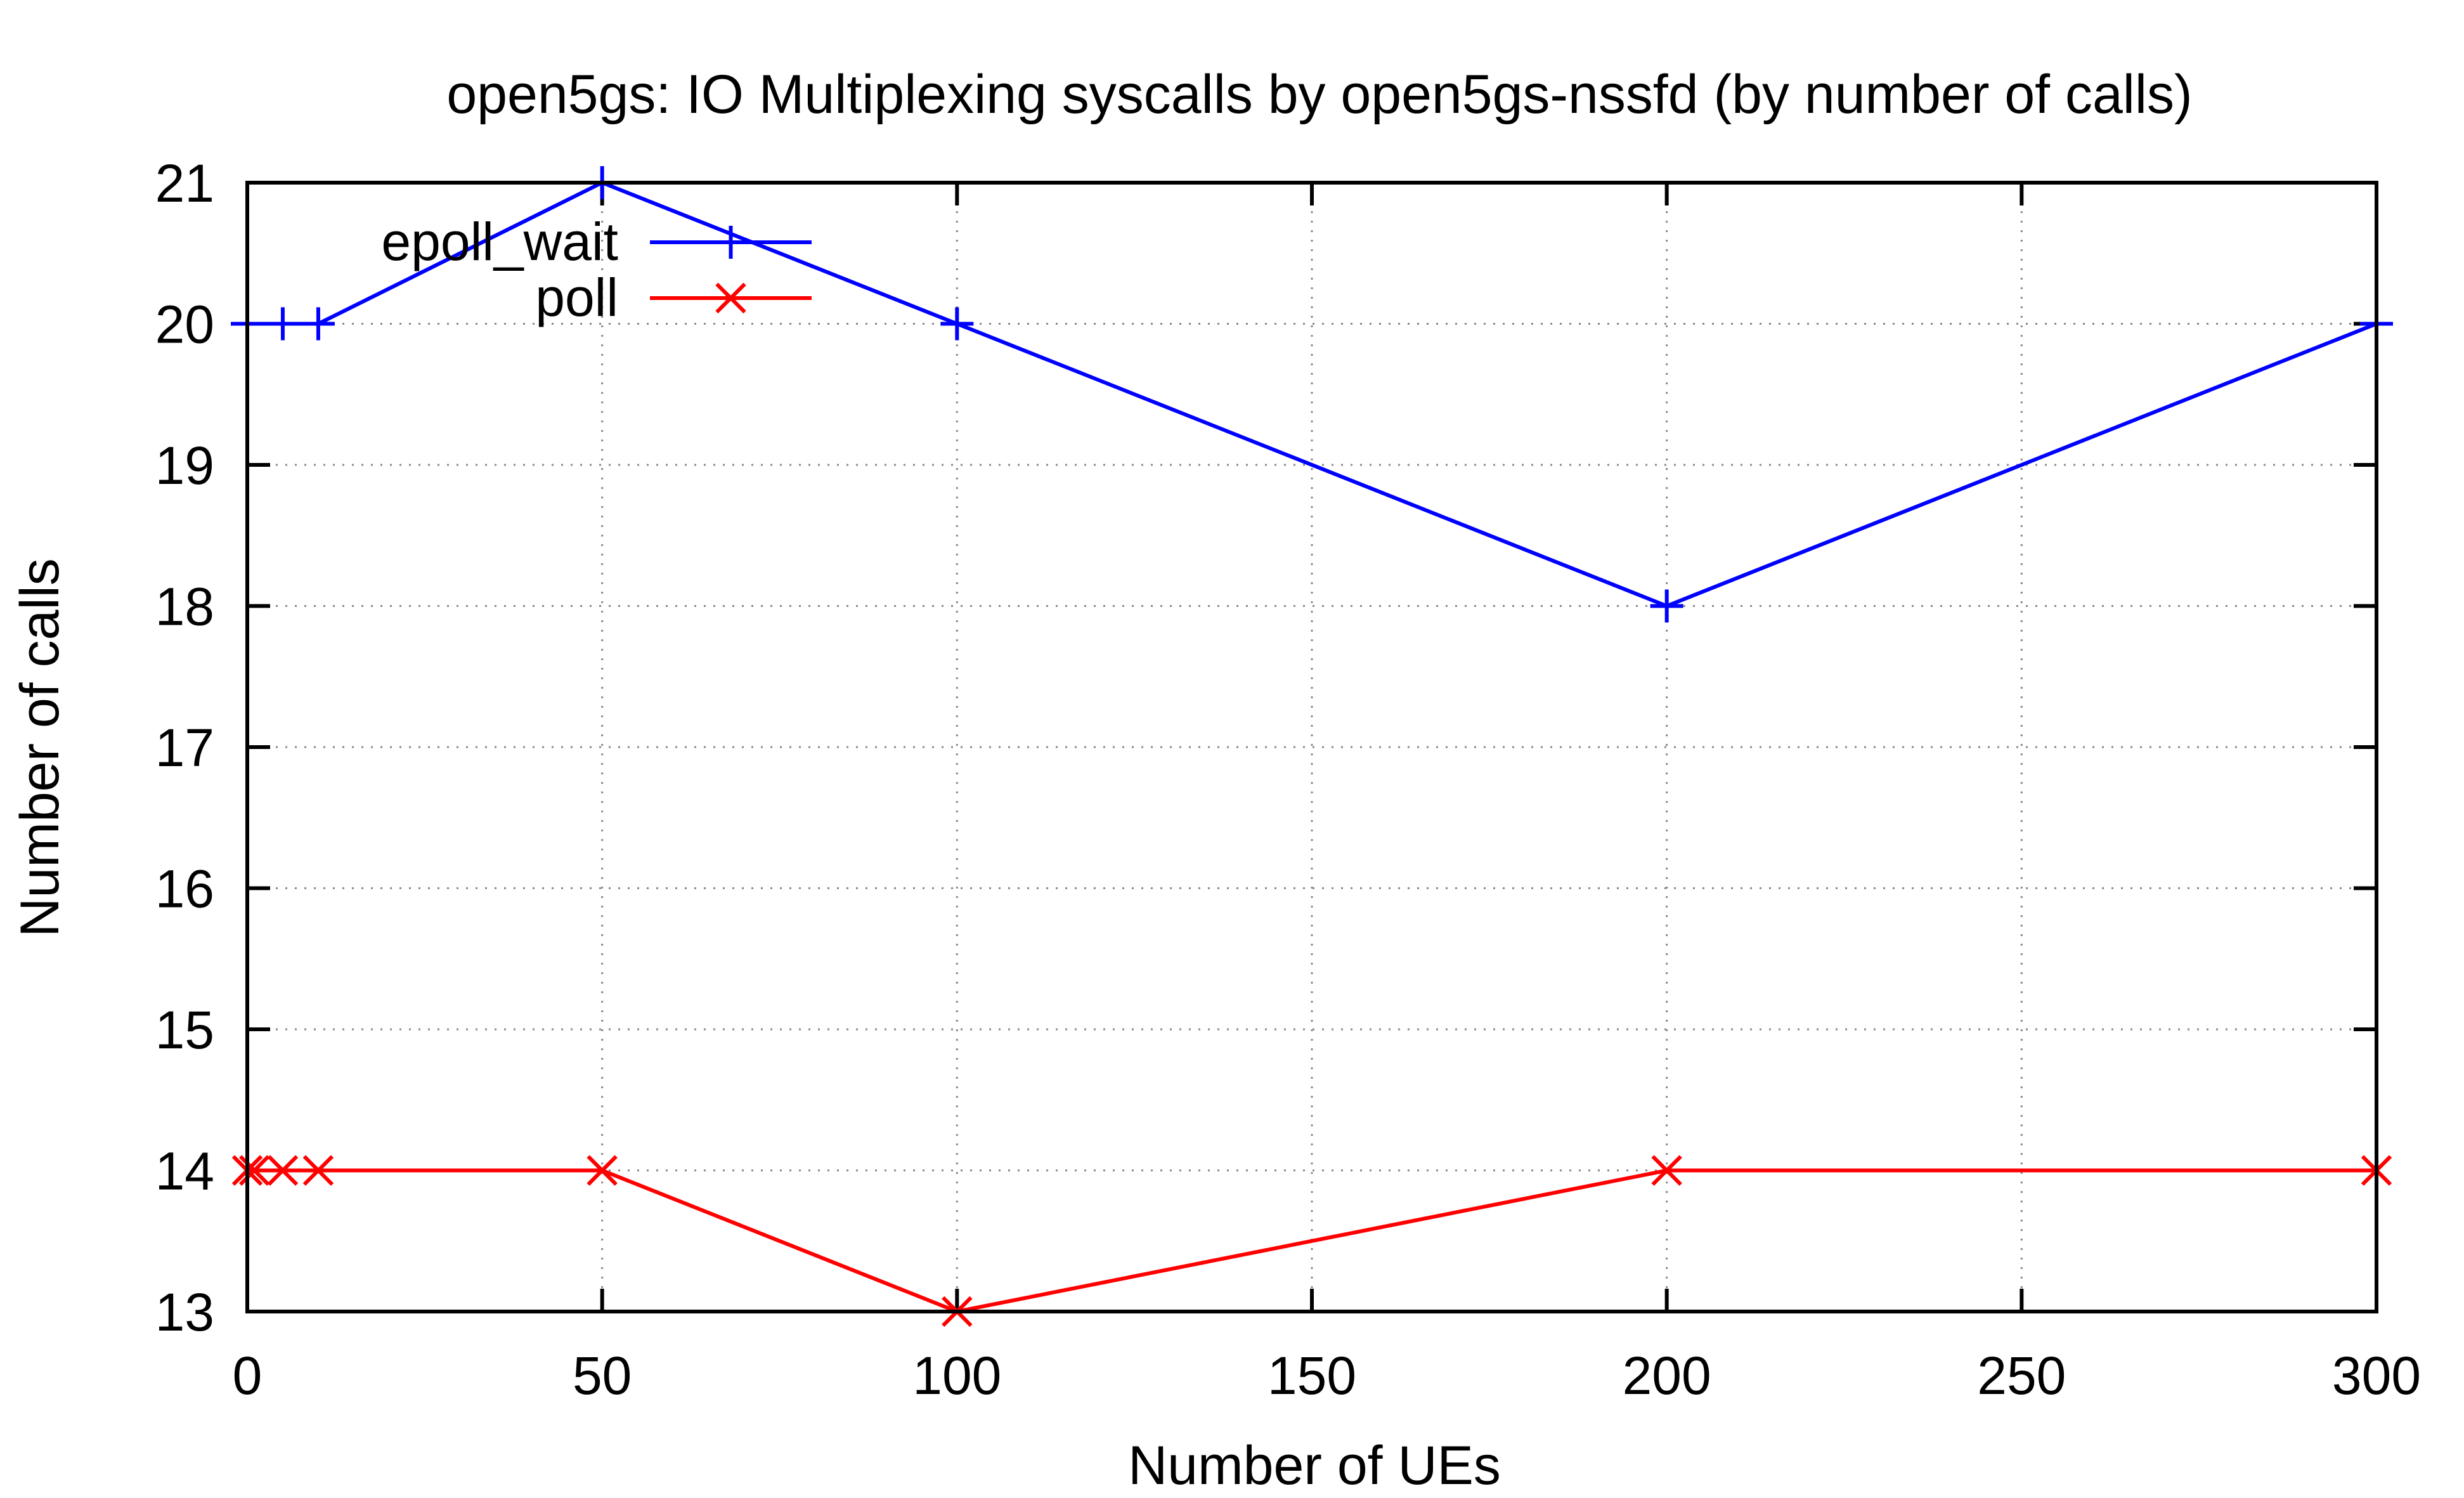 The height and width of the screenshot is (1498, 2464). Describe the element at coordinates (184, 607) in the screenshot. I see `y-tick-label: 18` at that location.